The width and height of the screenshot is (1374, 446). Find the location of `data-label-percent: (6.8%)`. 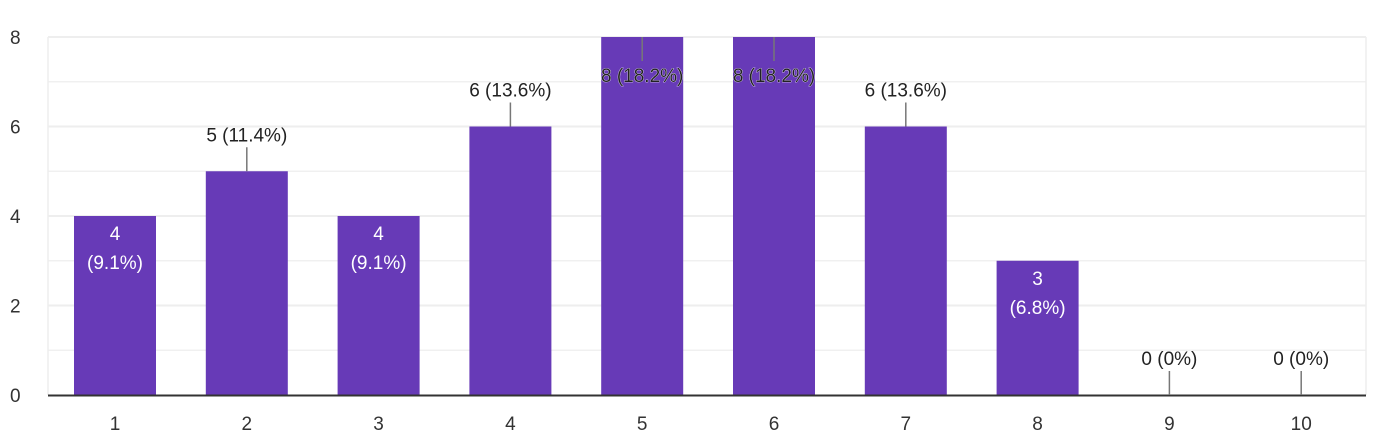

data-label-percent: (6.8%) is located at coordinates (1038, 308).